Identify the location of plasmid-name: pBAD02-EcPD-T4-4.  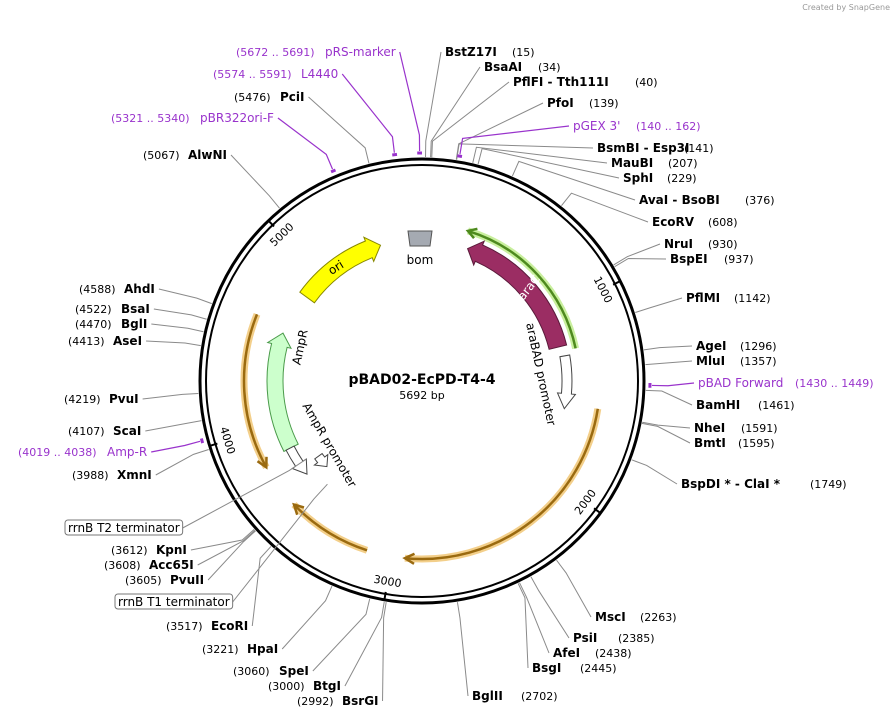
(421, 380).